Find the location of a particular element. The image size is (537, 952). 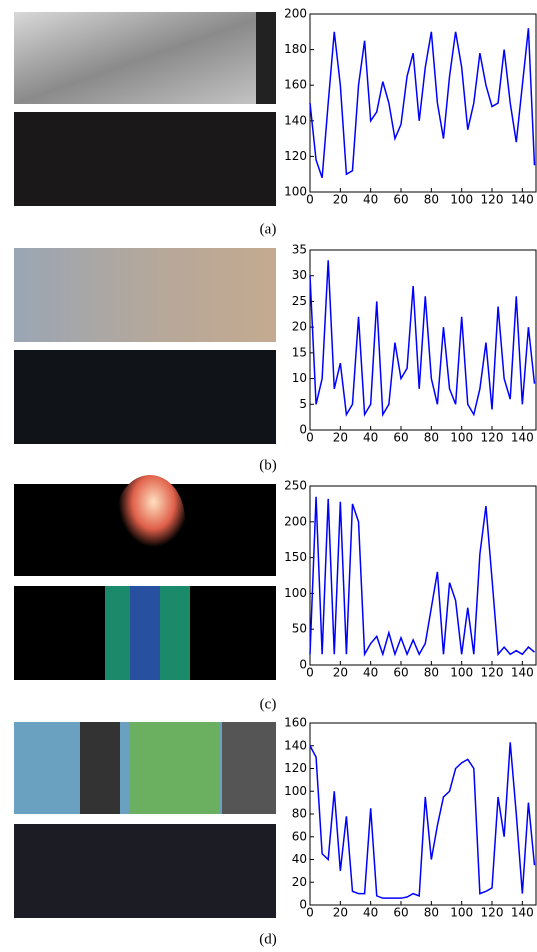

segment is located at coordinates (145, 633).